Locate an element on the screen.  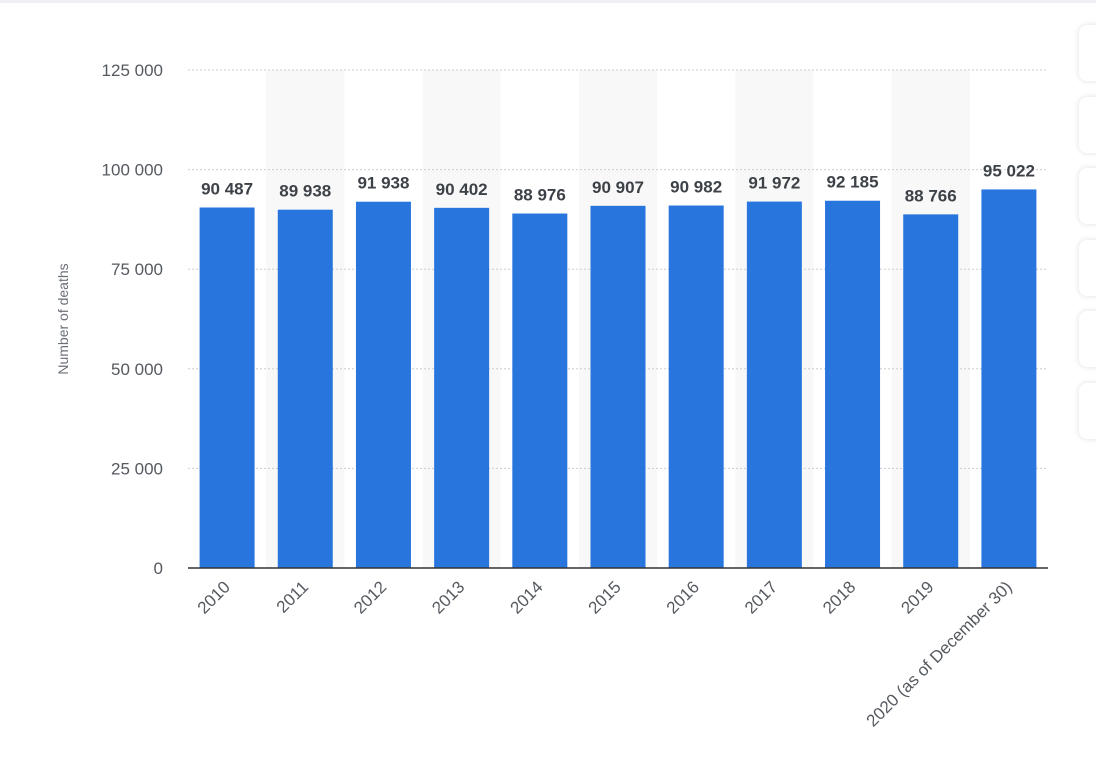
bar-2012 is located at coordinates (383, 385).